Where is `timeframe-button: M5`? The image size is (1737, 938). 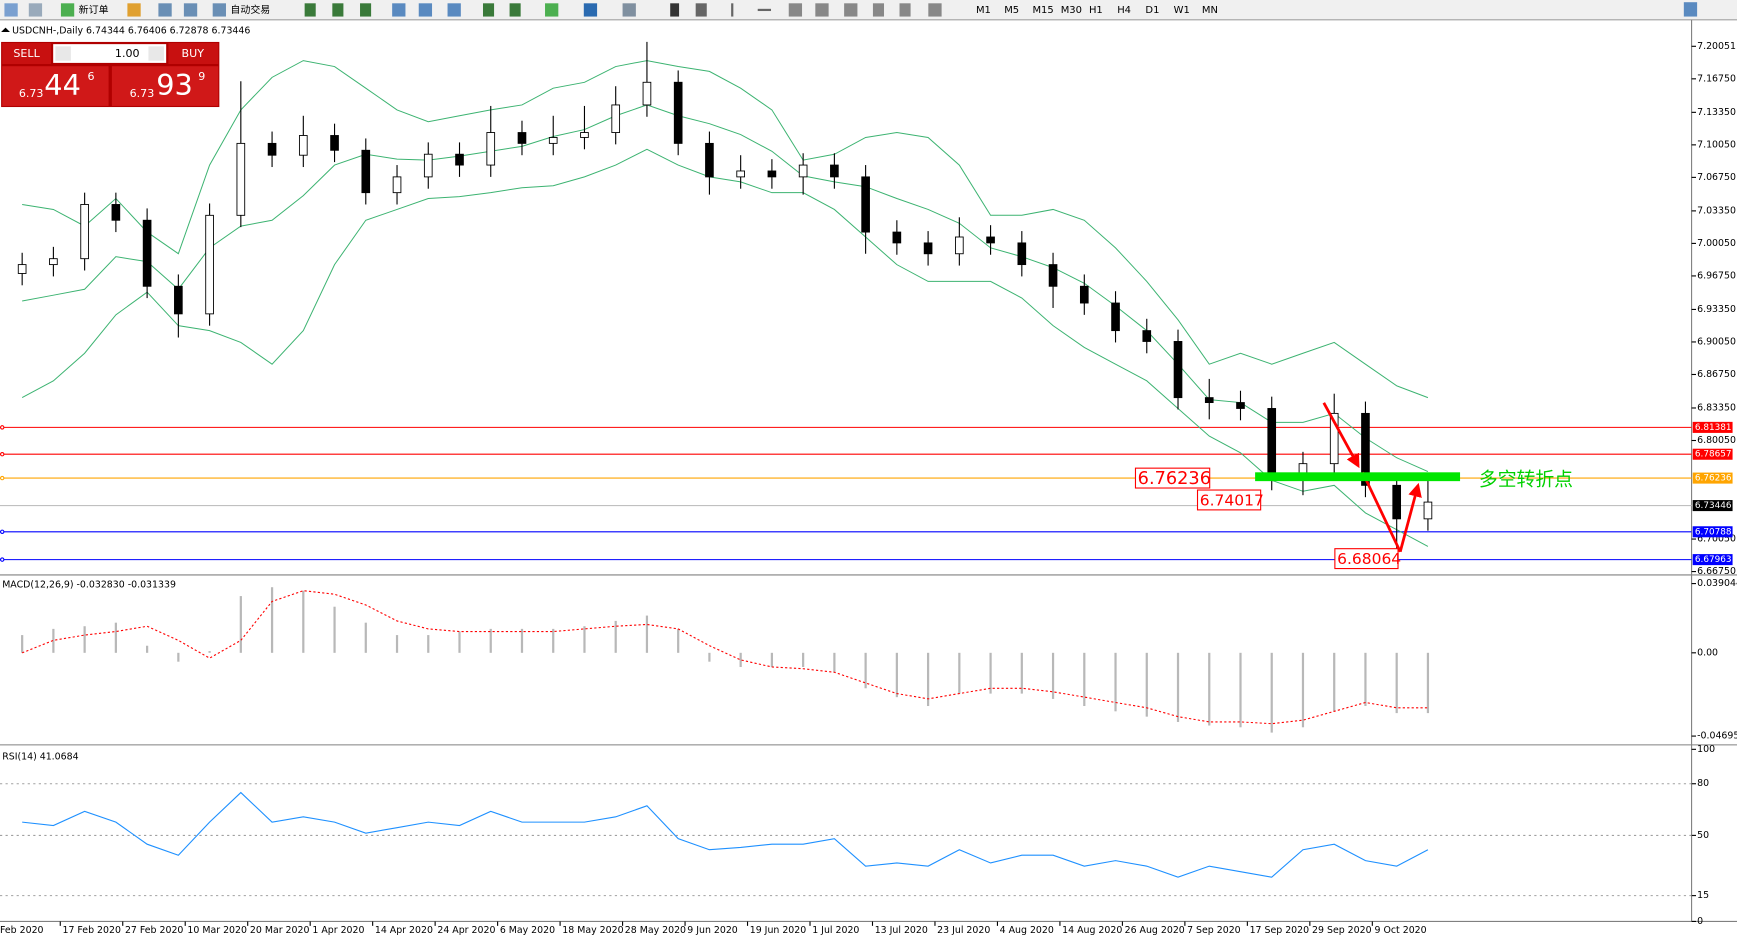 timeframe-button: M5 is located at coordinates (1011, 10).